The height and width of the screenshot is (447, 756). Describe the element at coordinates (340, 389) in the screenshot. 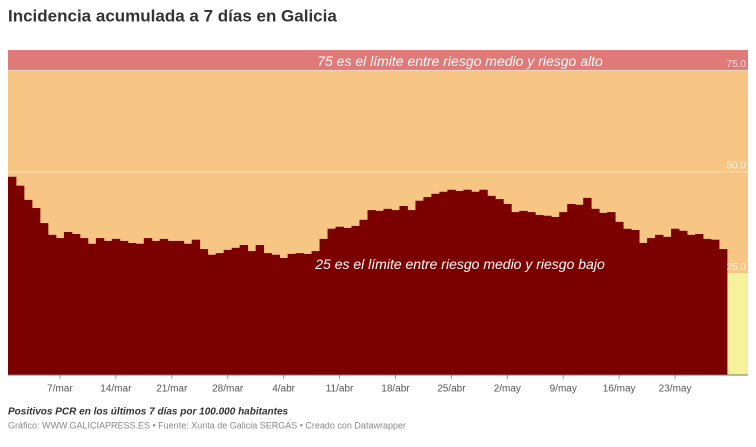

I see `x-tick-label: 11/abr` at that location.